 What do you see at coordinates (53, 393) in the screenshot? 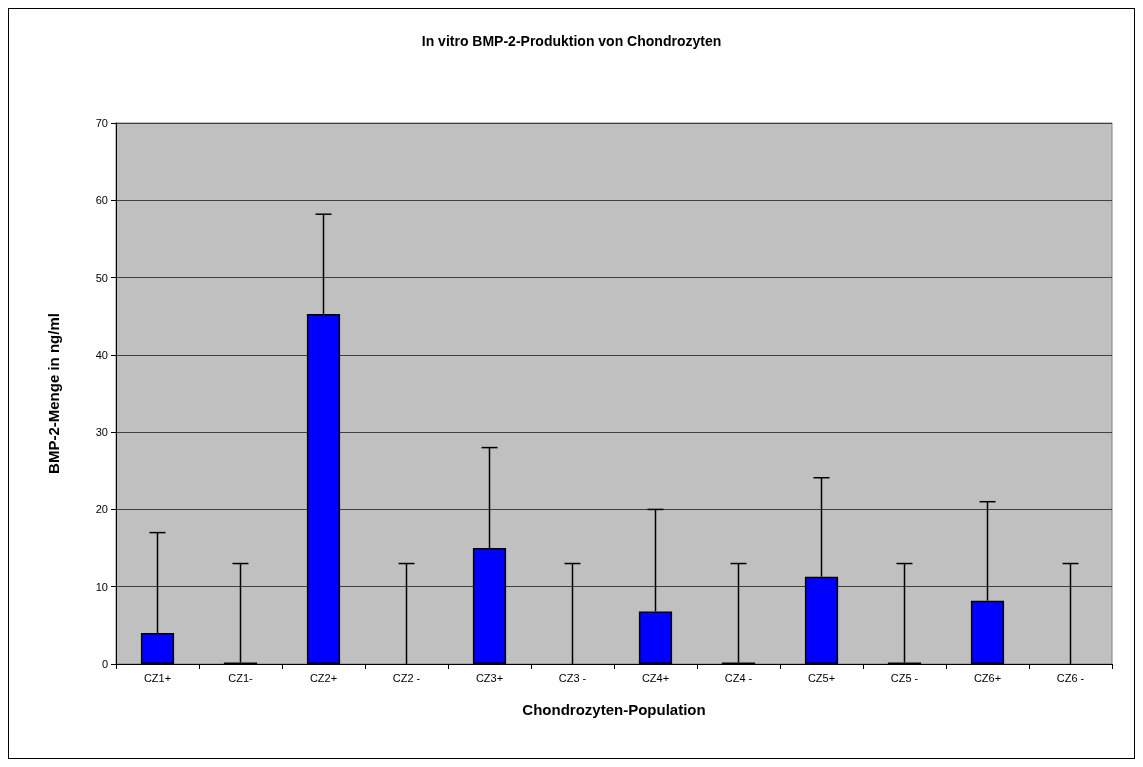
I see `y-axis-title: BMP-2-Menge in ng/ml` at bounding box center [53, 393].